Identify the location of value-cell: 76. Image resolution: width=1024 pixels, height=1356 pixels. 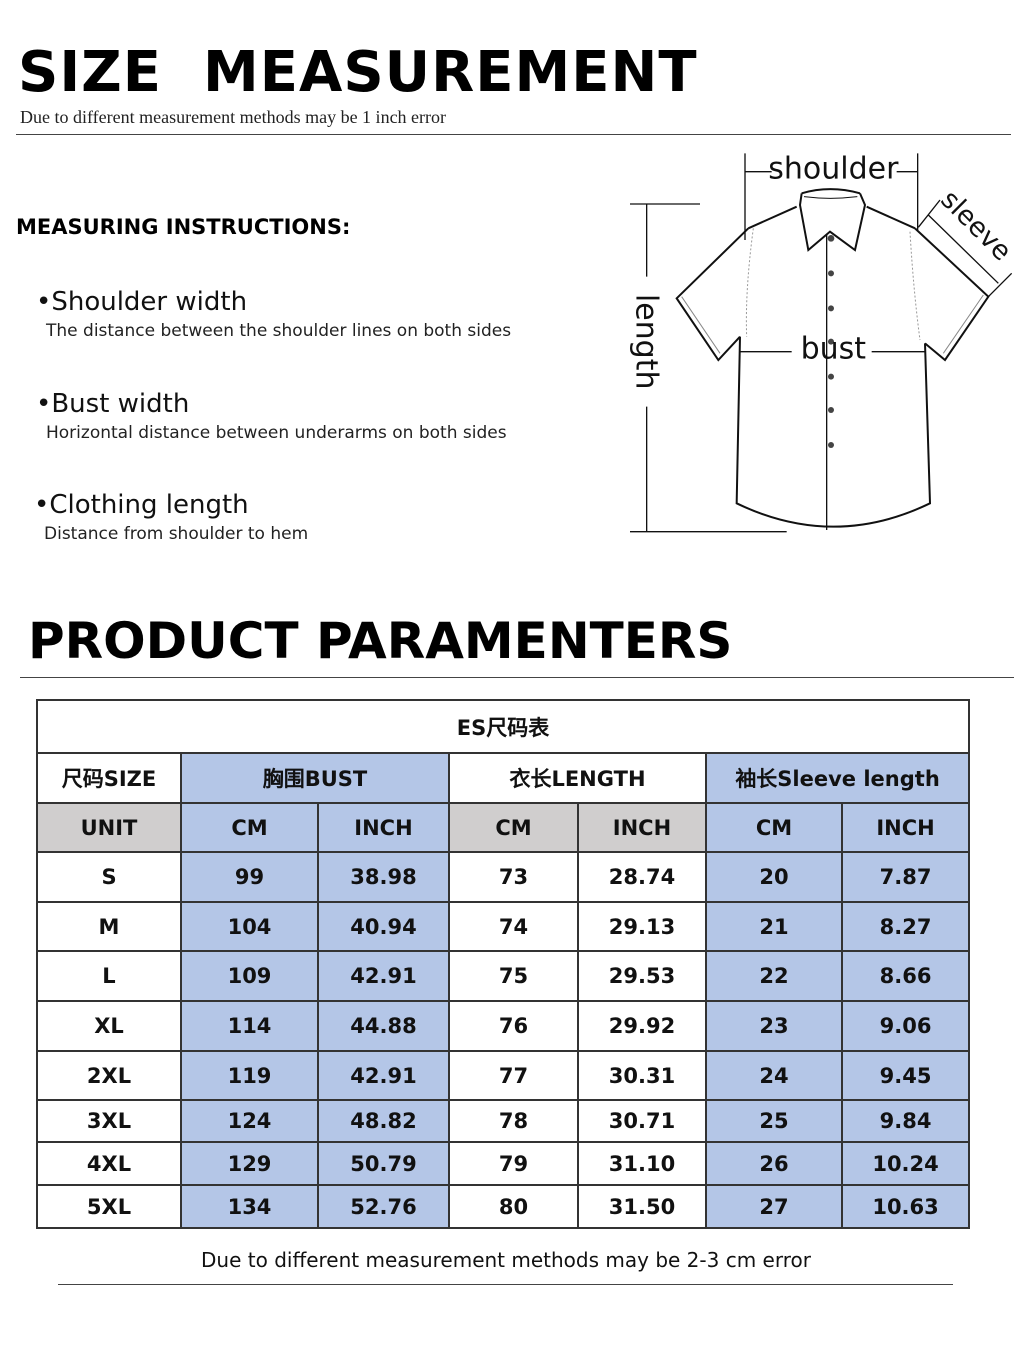
(513, 1026).